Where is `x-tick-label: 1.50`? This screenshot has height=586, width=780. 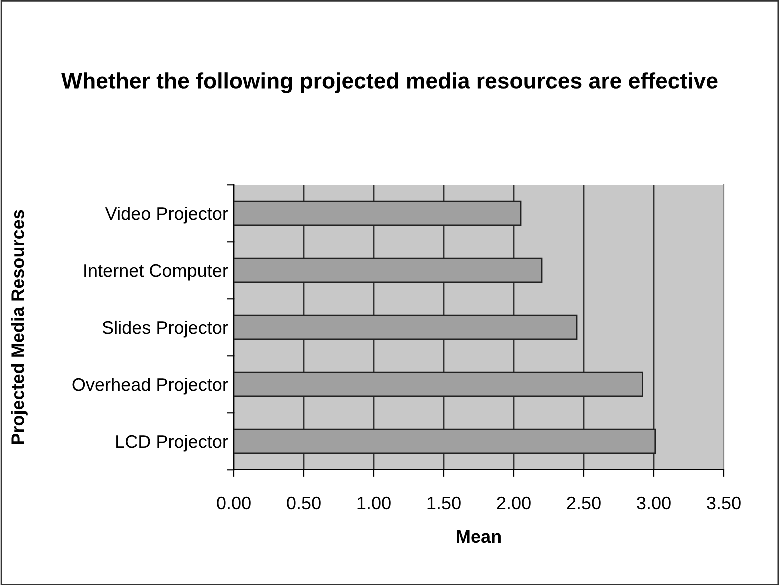 x-tick-label: 1.50 is located at coordinates (444, 503).